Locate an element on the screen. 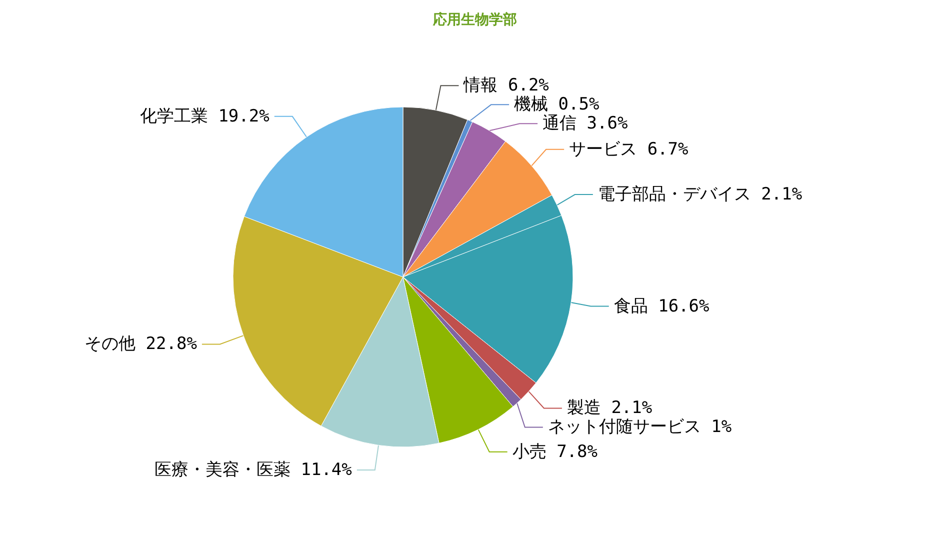 This screenshot has width=950, height=560. slice-label: その他 22.8% is located at coordinates (140, 344).